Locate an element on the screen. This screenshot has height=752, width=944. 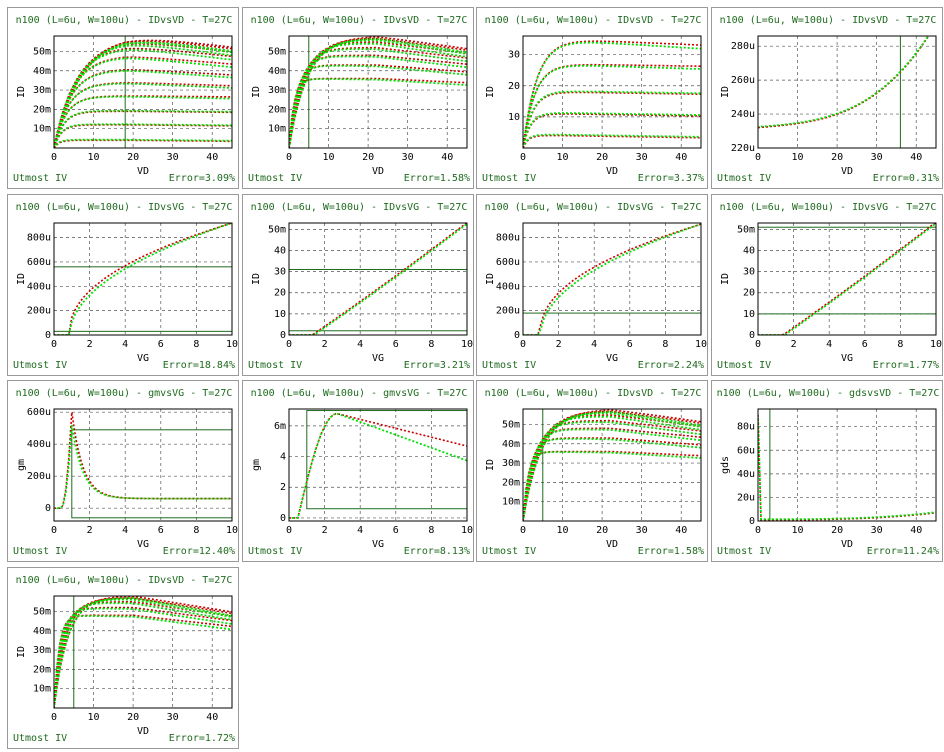
x-tick-label: 40 is located at coordinates (212, 157).